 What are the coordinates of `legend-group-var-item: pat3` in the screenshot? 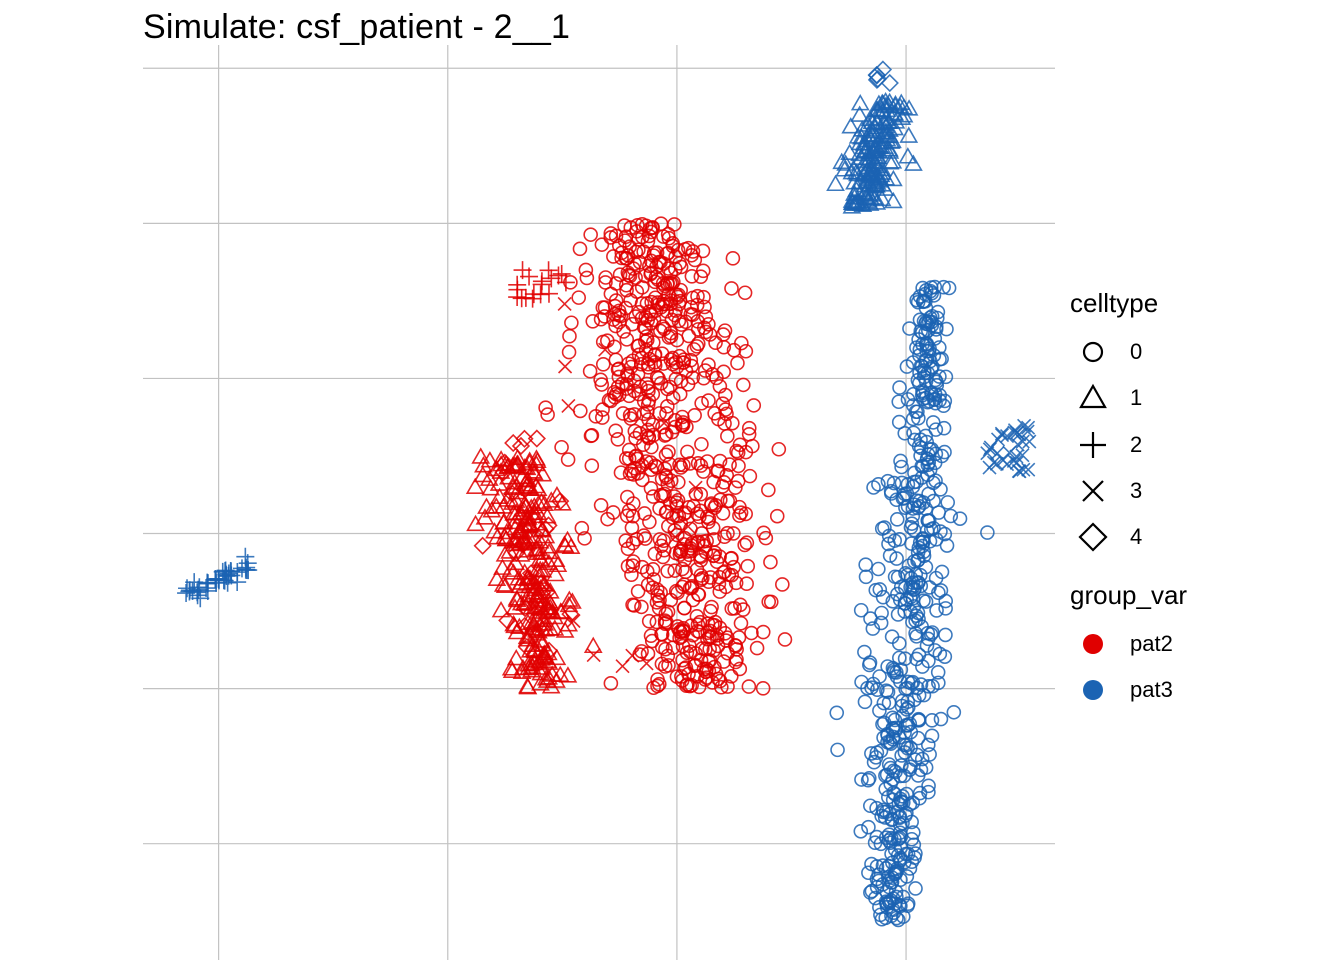 It's located at (1128, 690).